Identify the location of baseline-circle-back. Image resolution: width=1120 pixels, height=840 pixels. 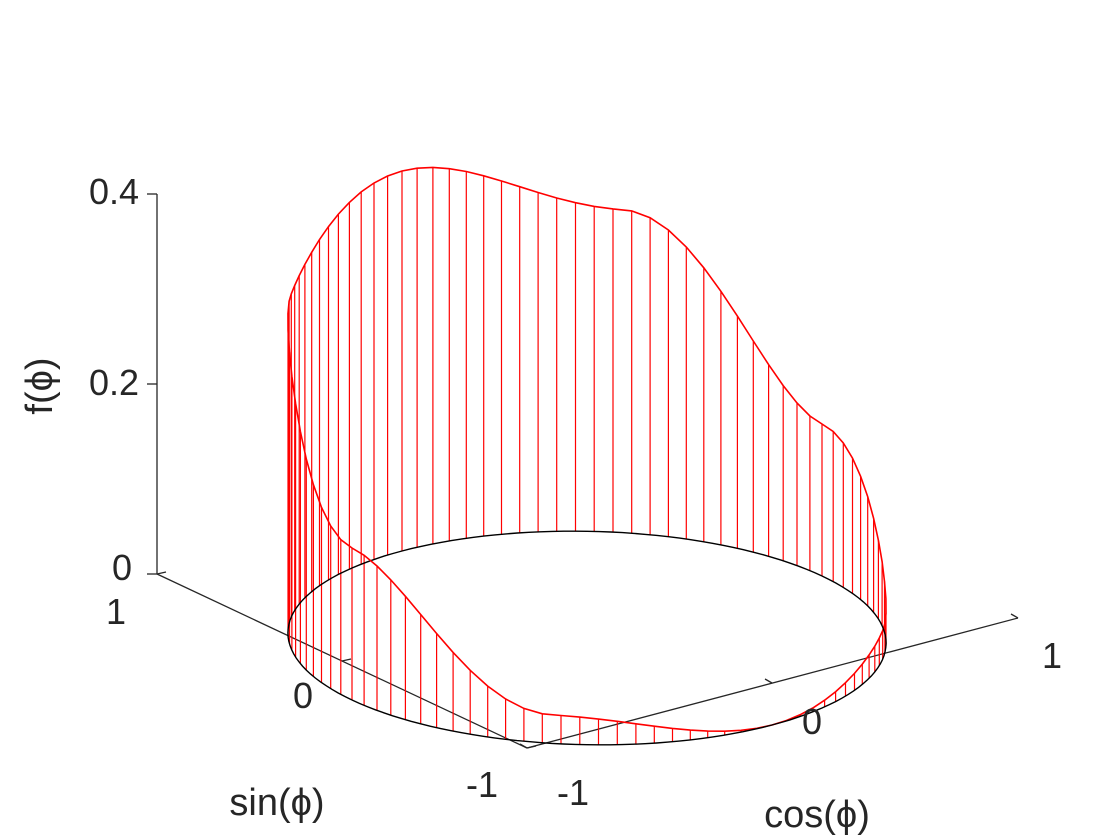
(555, 615).